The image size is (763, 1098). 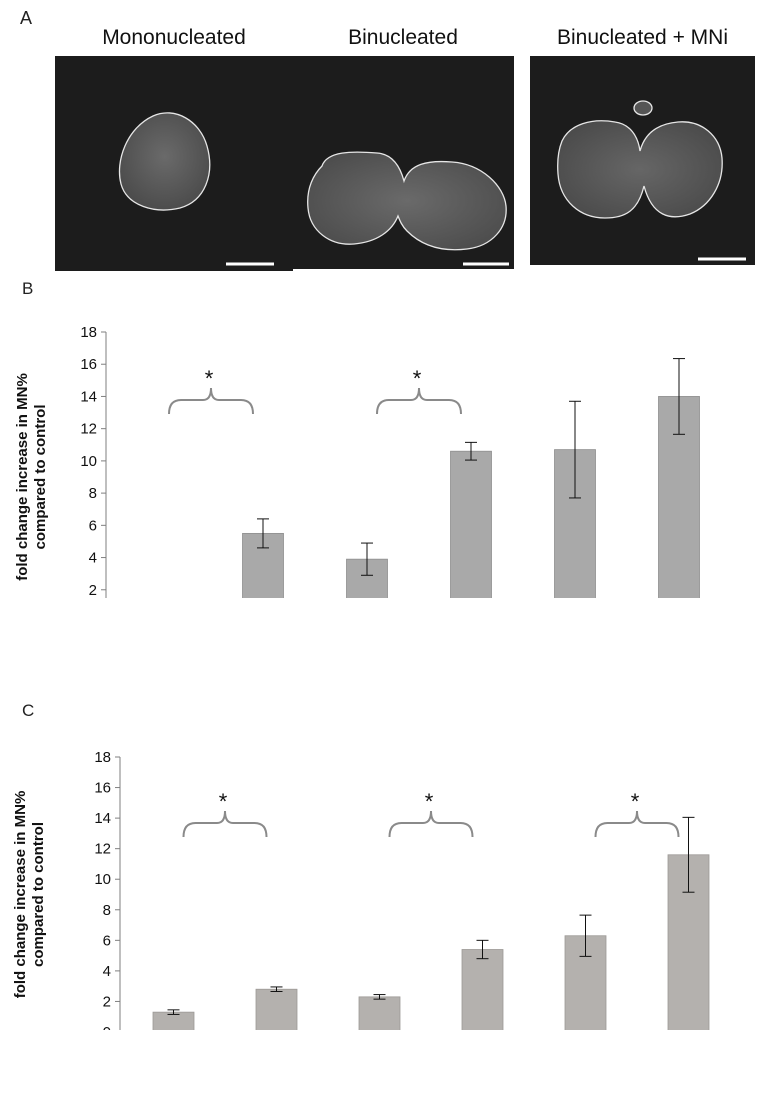 I want to click on image-title-binucleated: Binucleated, so click(x=403, y=37).